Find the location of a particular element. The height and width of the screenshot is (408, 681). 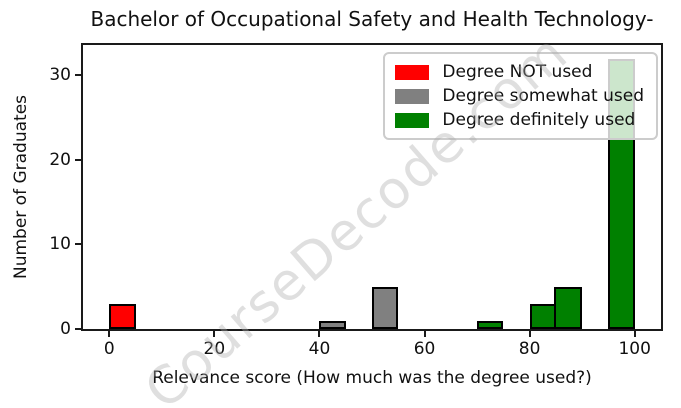

y-tick-label: 20 is located at coordinates (60, 159).